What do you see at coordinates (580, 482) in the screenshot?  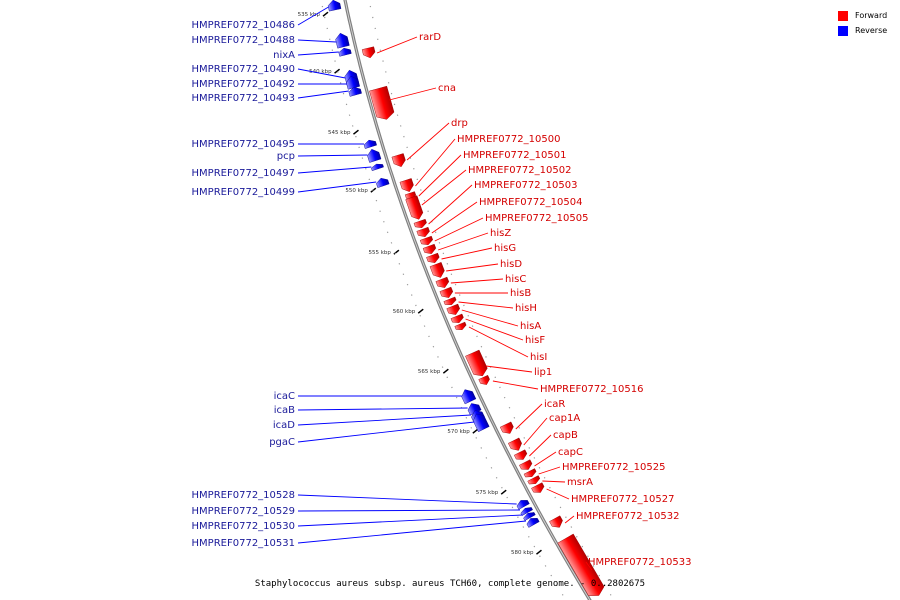 I see `gene-label-msrA: msrA` at bounding box center [580, 482].